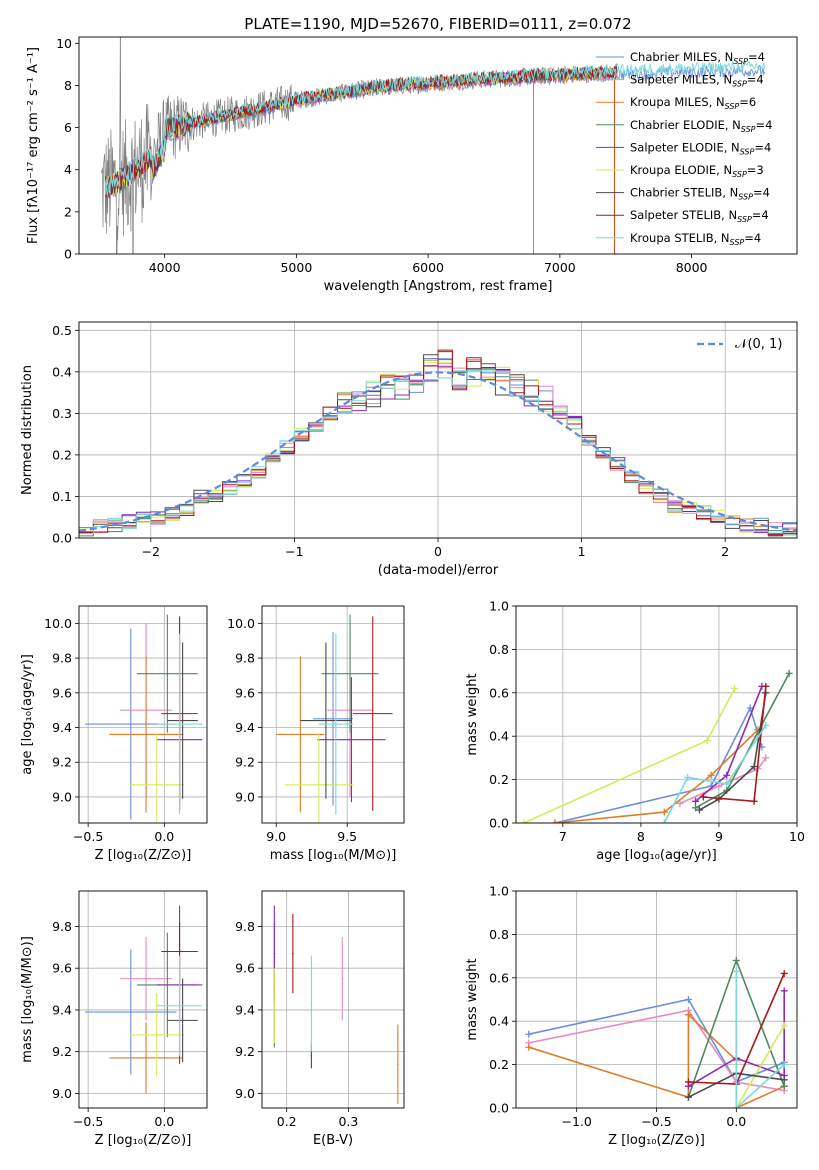 The width and height of the screenshot is (819, 1170). What do you see at coordinates (733, 751) in the screenshot?
I see `weight-line-chabrier-stelib` at bounding box center [733, 751].